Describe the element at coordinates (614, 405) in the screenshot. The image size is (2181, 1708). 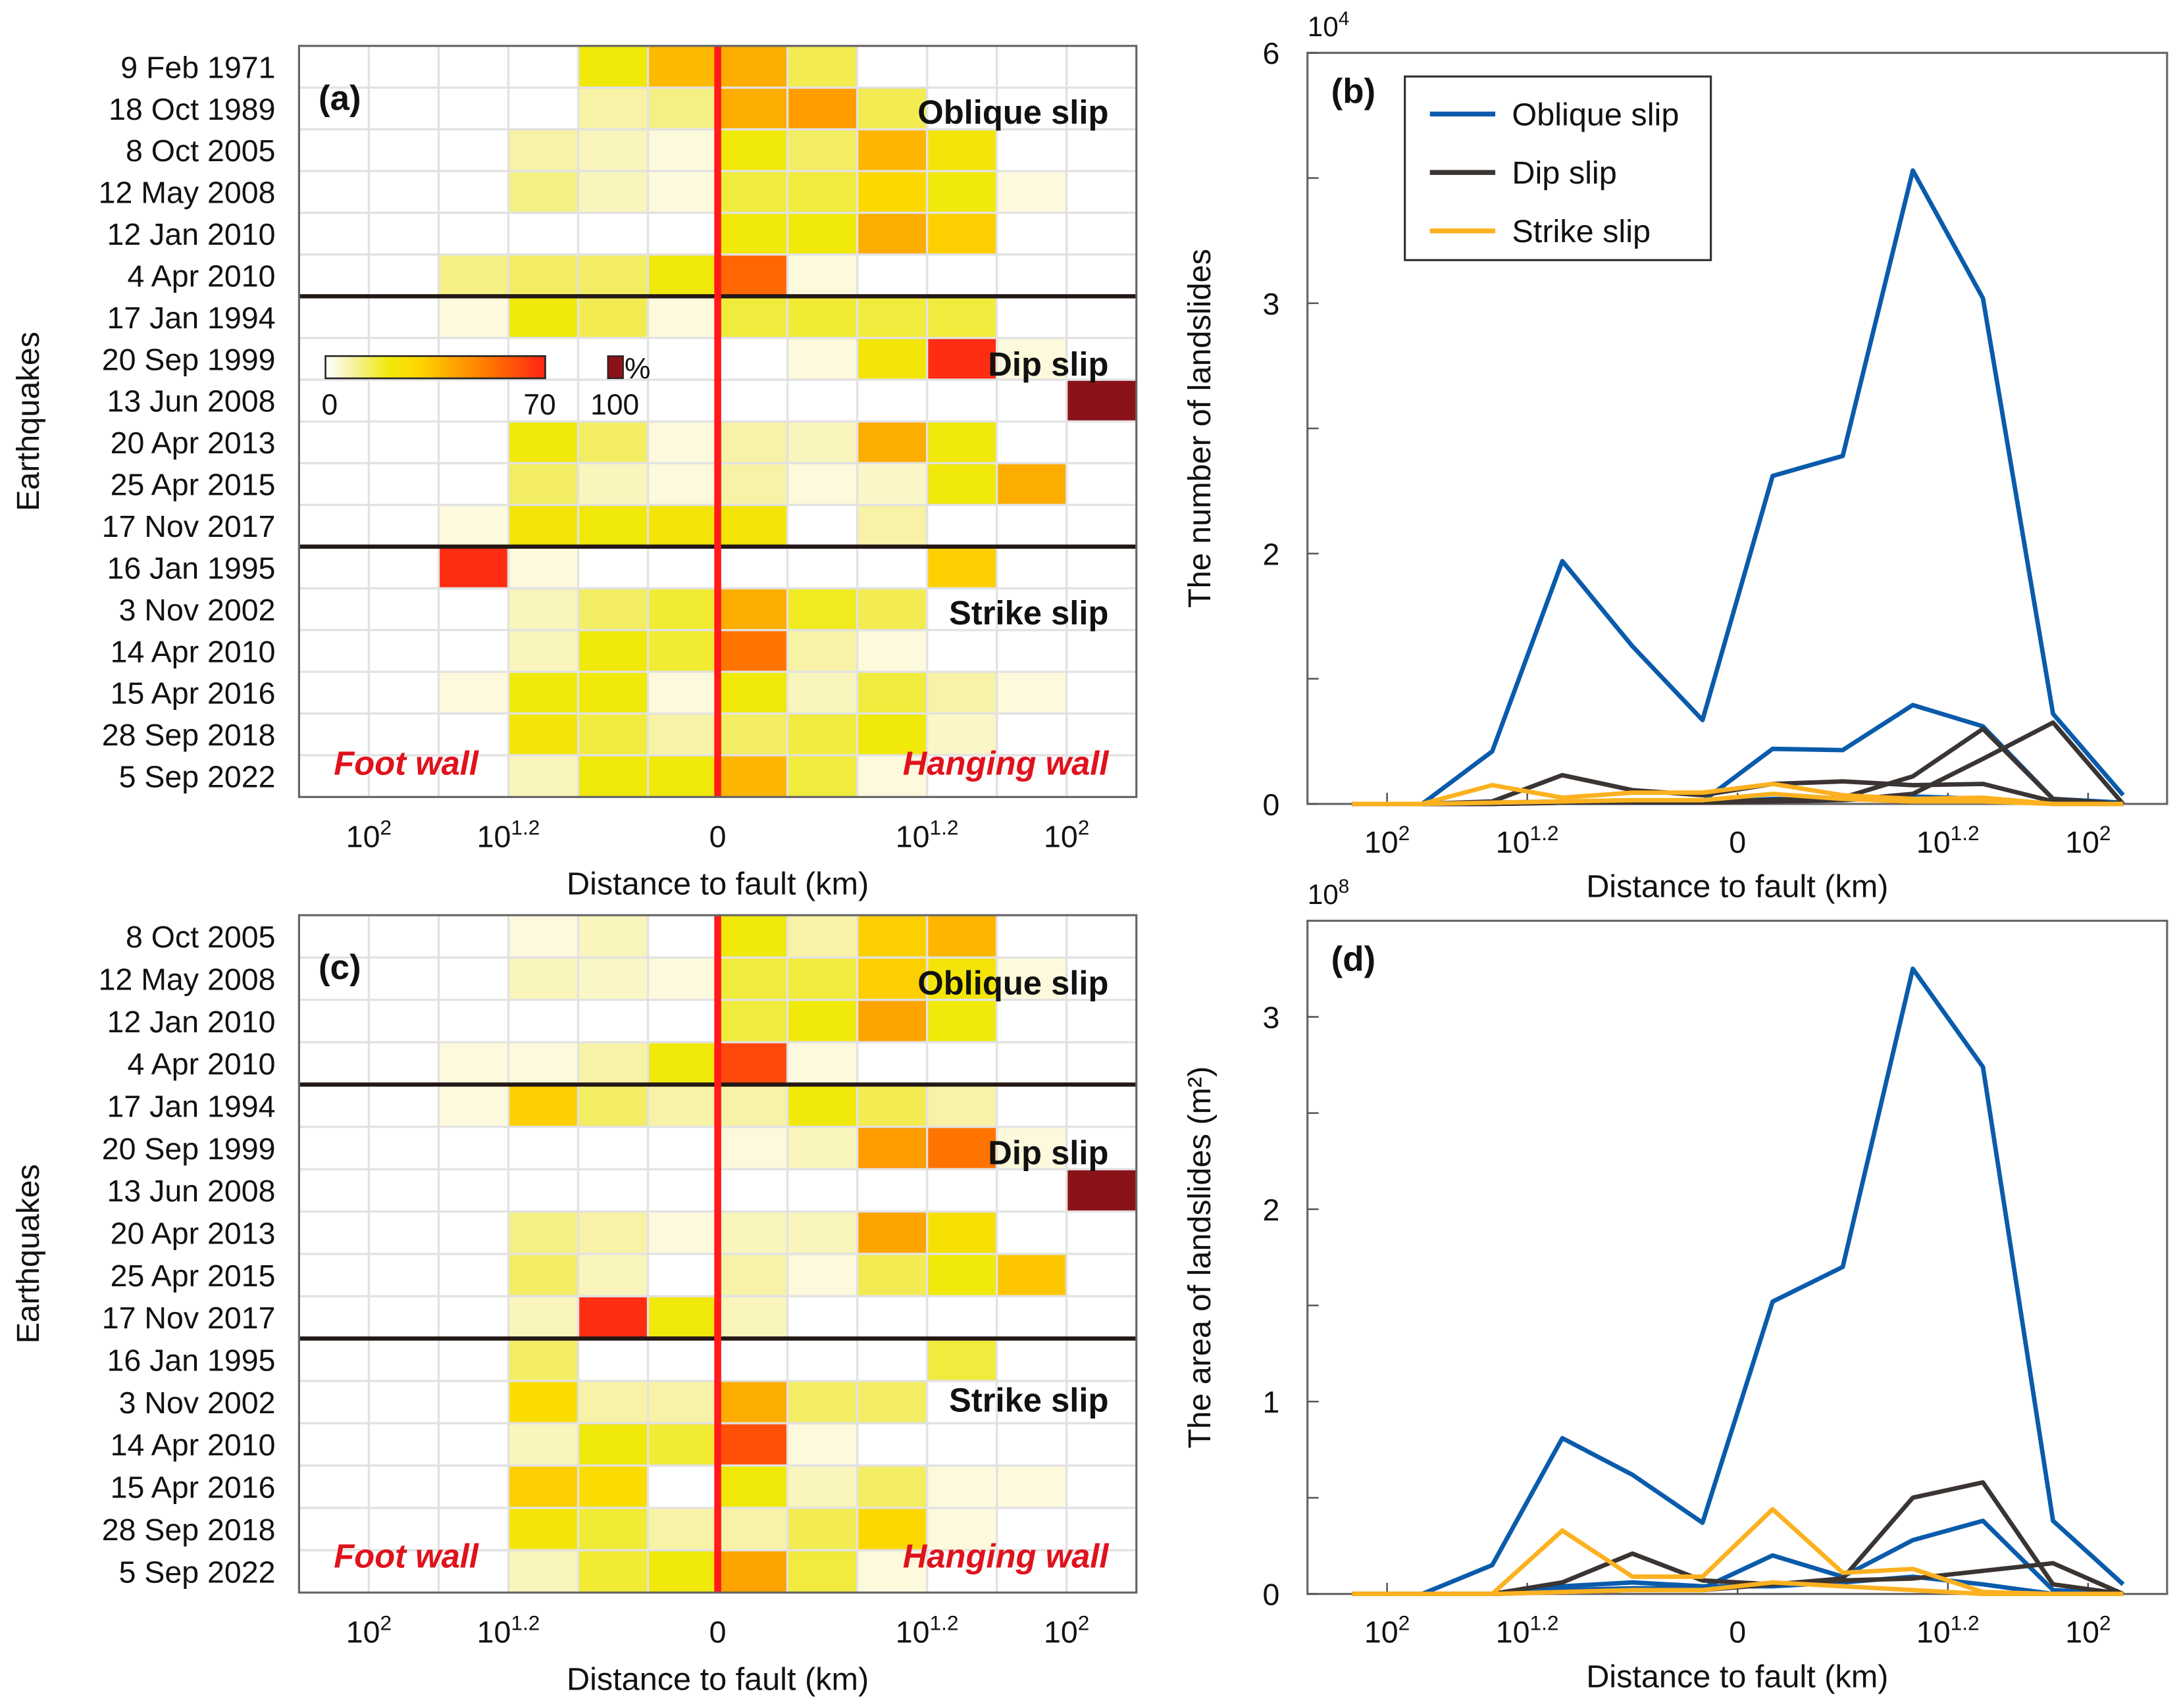
I see `colorbar-extra-label: 100` at that location.